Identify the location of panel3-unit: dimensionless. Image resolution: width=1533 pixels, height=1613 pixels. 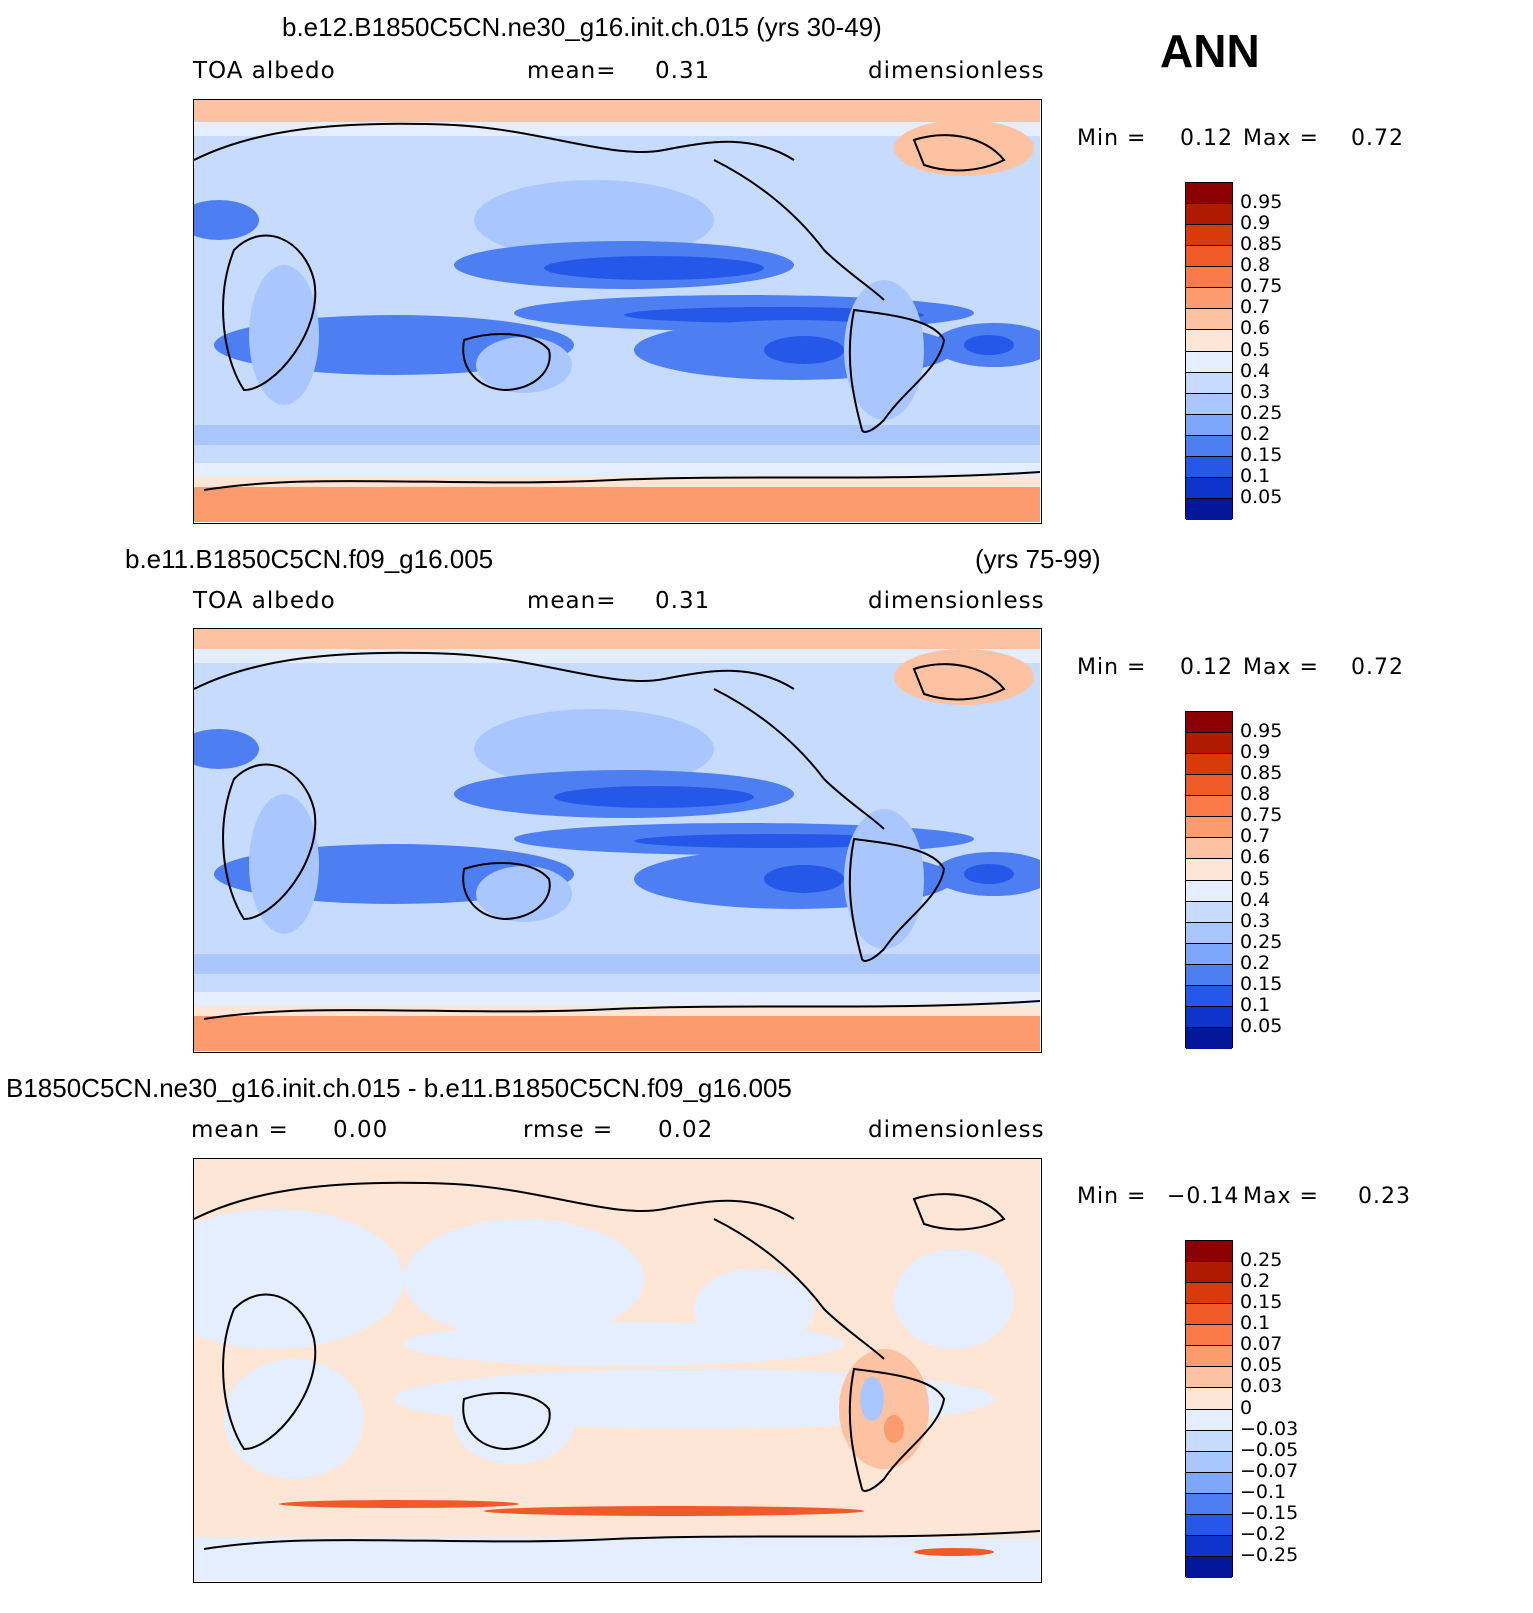
(956, 1130).